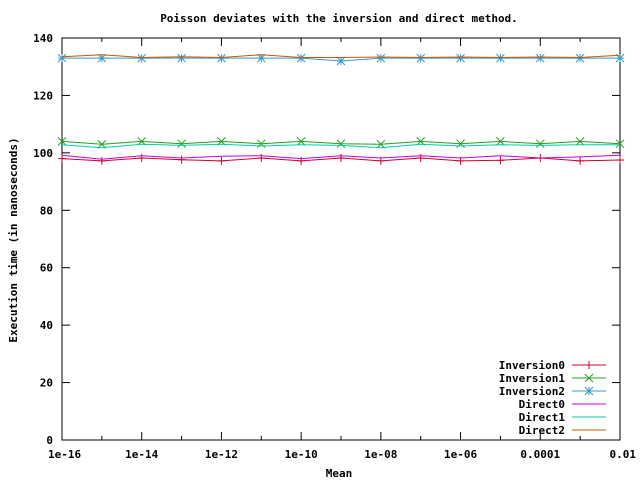 This screenshot has width=640, height=480. What do you see at coordinates (540, 454) in the screenshot?
I see `x-tick-label: 0.0001` at bounding box center [540, 454].